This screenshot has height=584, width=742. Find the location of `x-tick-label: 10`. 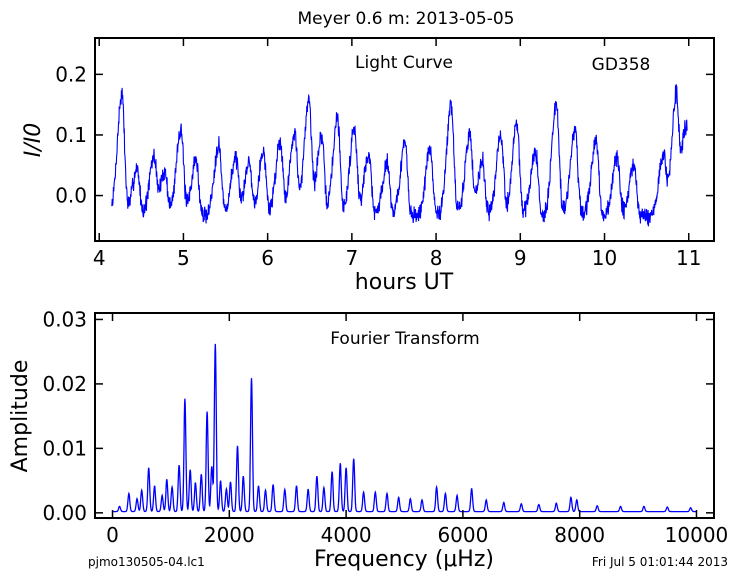

x-tick-label: 10 is located at coordinates (604, 258).